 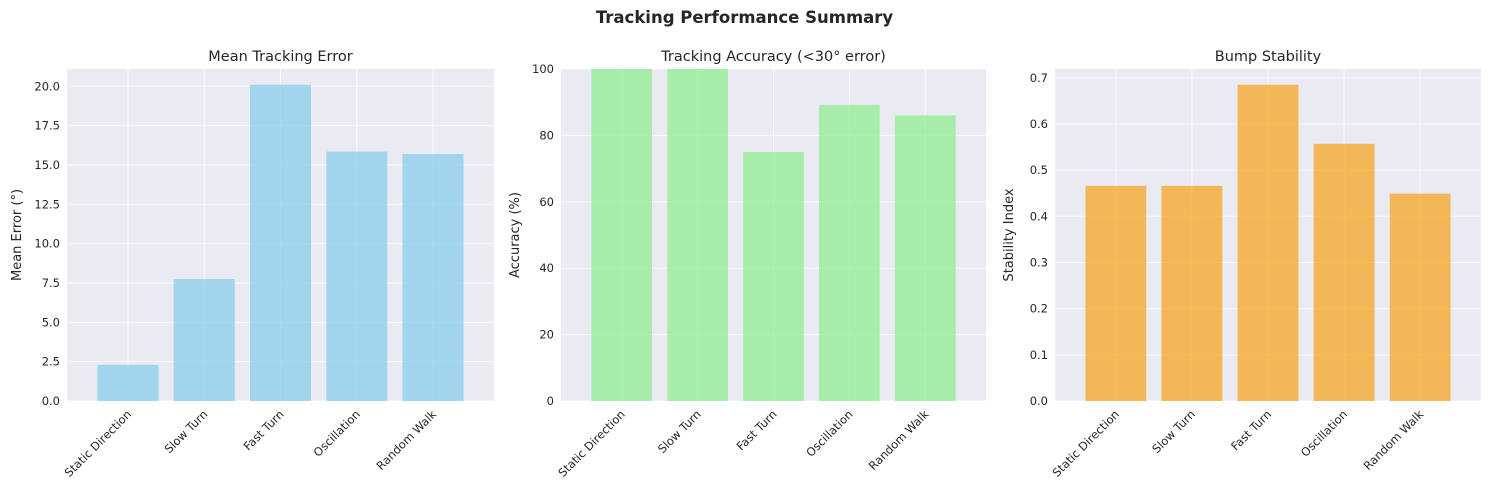 I want to click on chart-title: Bump Stability, so click(x=1268, y=57).